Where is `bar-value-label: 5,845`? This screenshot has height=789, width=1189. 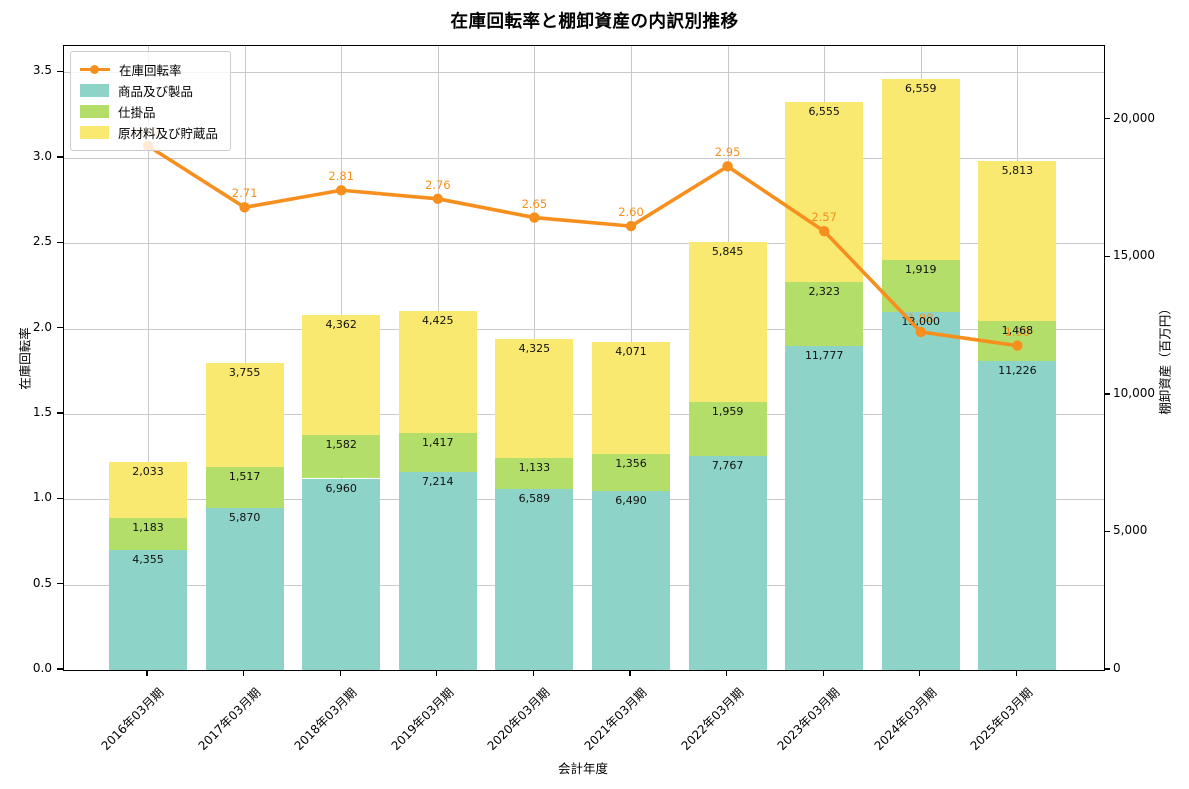 bar-value-label: 5,845 is located at coordinates (727, 251).